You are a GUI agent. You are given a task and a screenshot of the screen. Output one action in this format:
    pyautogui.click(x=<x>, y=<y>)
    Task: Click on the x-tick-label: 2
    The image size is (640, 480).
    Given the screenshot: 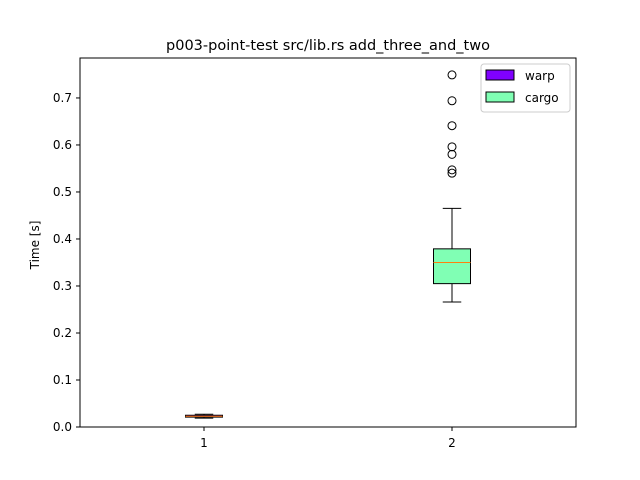 What is the action you would take?
    pyautogui.click(x=452, y=443)
    